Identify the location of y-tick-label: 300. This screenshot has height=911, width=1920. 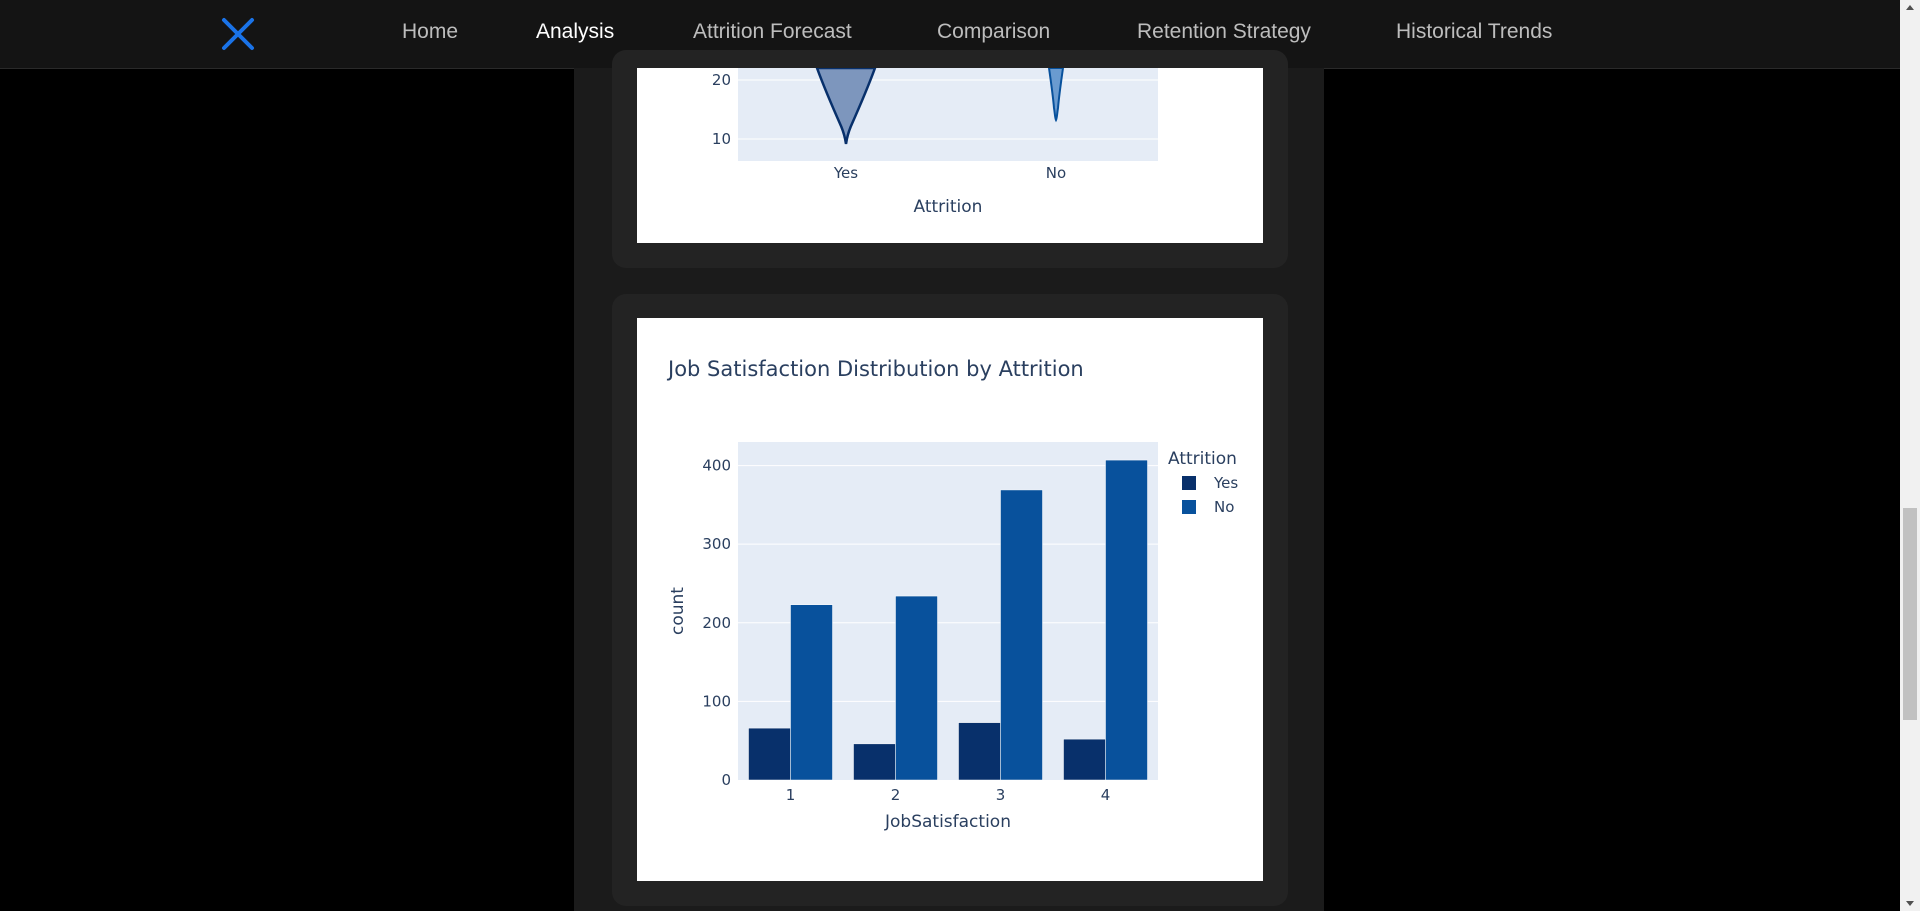
(716, 544).